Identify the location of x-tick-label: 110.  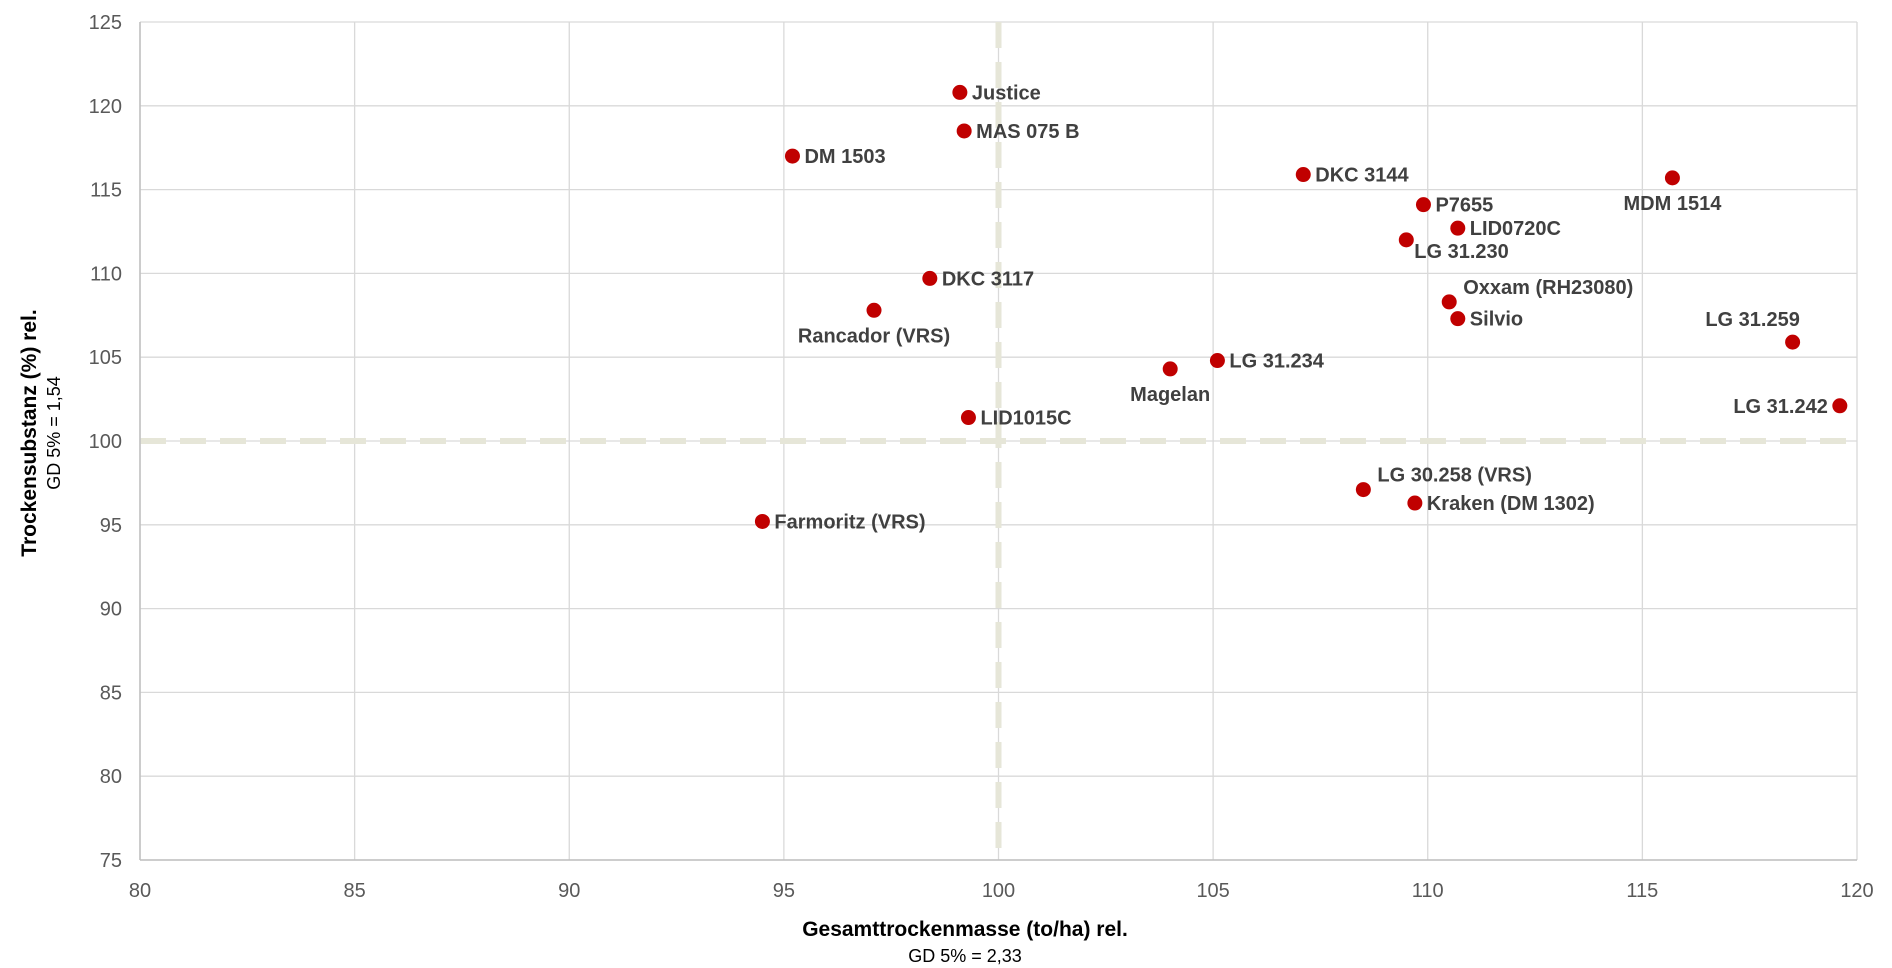
(1428, 891).